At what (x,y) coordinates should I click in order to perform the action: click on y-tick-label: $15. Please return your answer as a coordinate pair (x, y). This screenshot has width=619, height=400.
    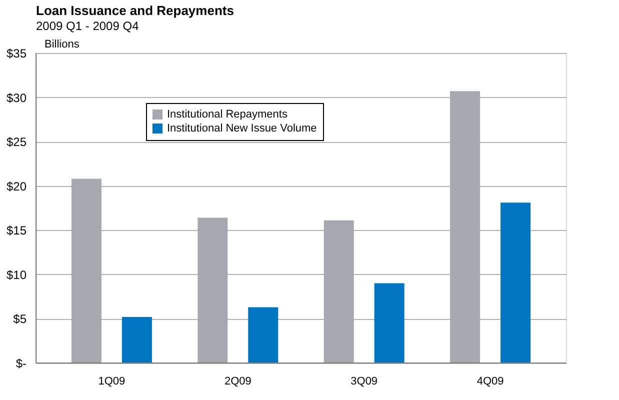
    Looking at the image, I should click on (16, 231).